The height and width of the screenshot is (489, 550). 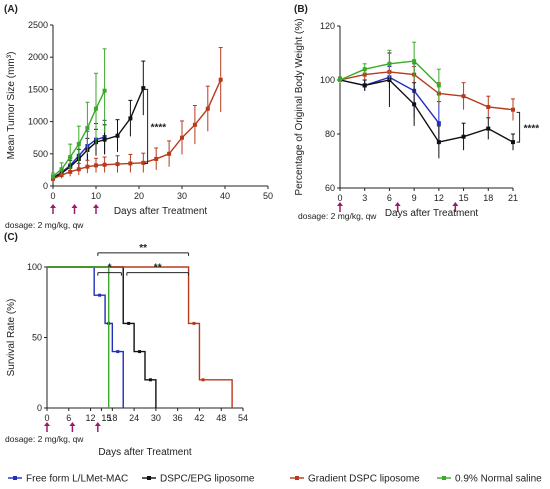 What do you see at coordinates (38, 89) in the screenshot?
I see `y-tick-label: 1500` at bounding box center [38, 89].